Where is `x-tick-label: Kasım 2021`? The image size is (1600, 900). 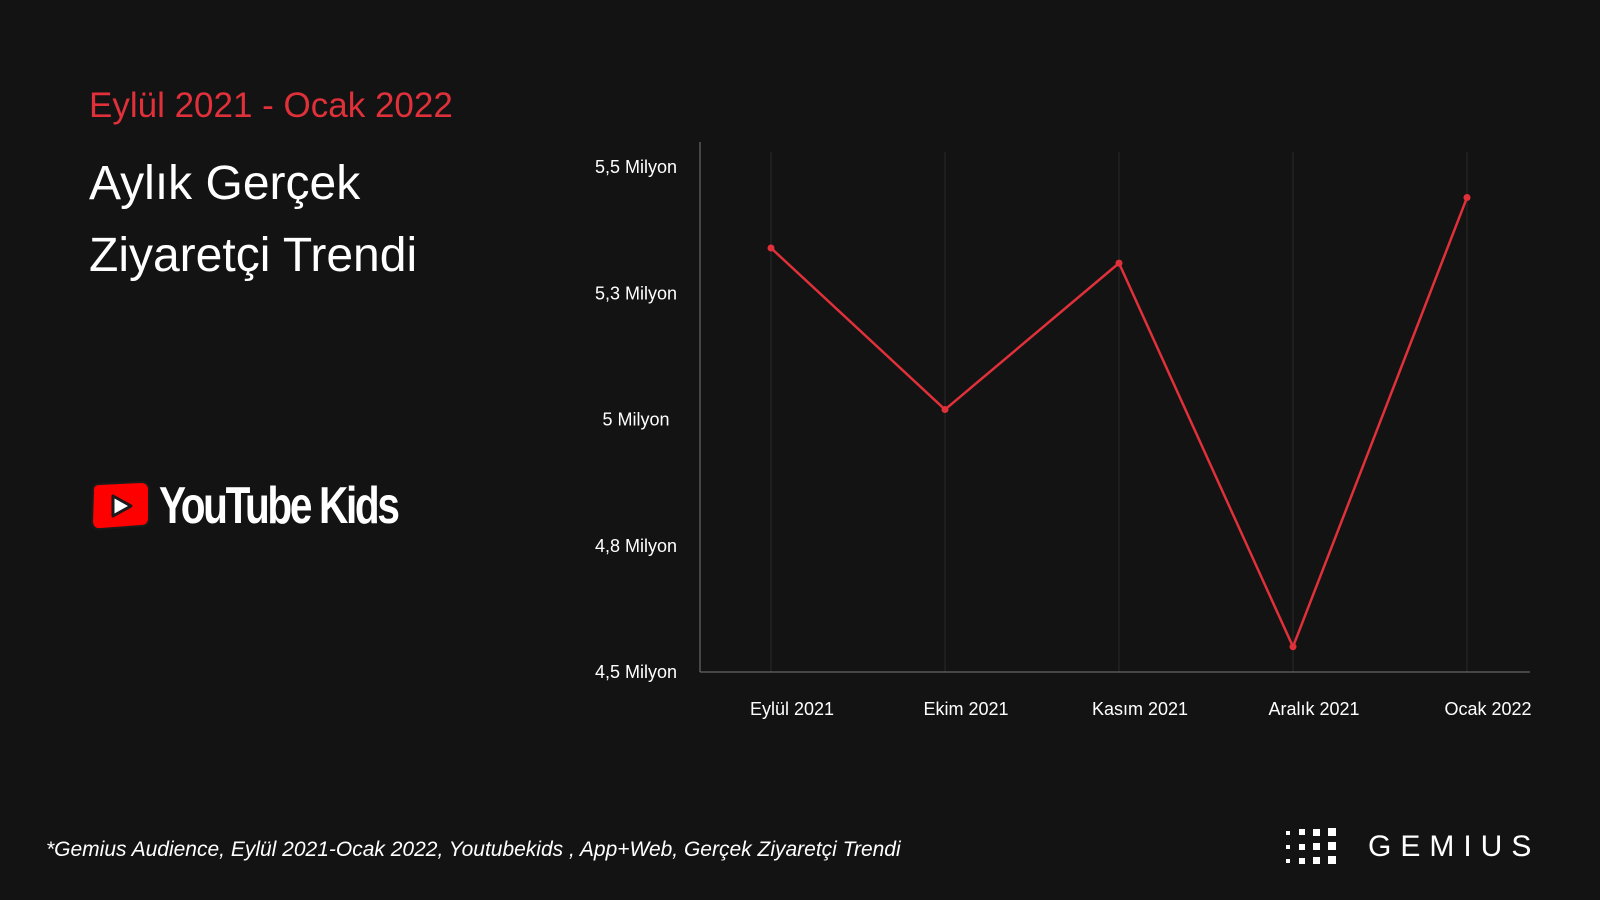 x-tick-label: Kasım 2021 is located at coordinates (1140, 709).